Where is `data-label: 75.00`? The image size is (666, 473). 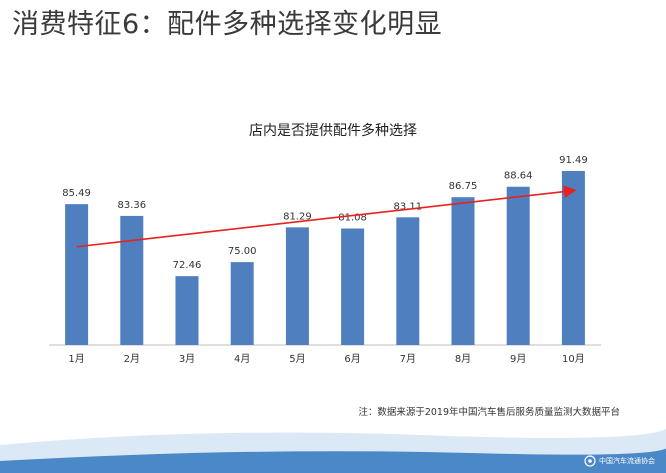
data-label: 75.00 is located at coordinates (242, 251).